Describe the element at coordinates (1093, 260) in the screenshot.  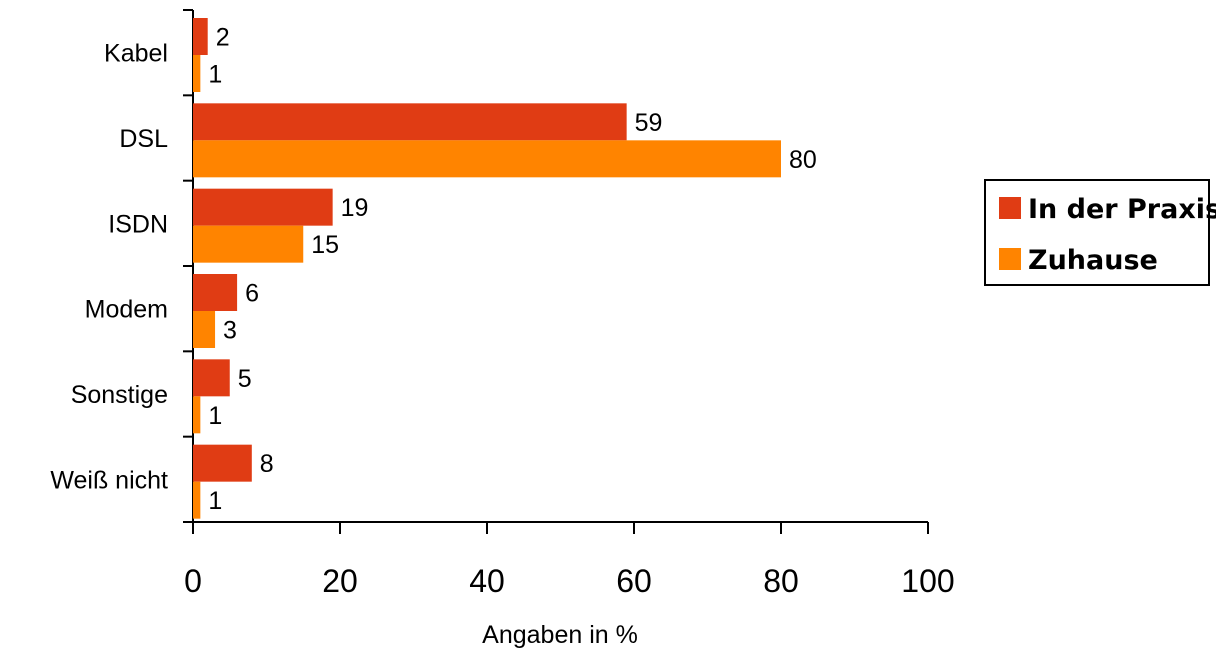
I see `legend-label-zuhause: Zuhause` at that location.